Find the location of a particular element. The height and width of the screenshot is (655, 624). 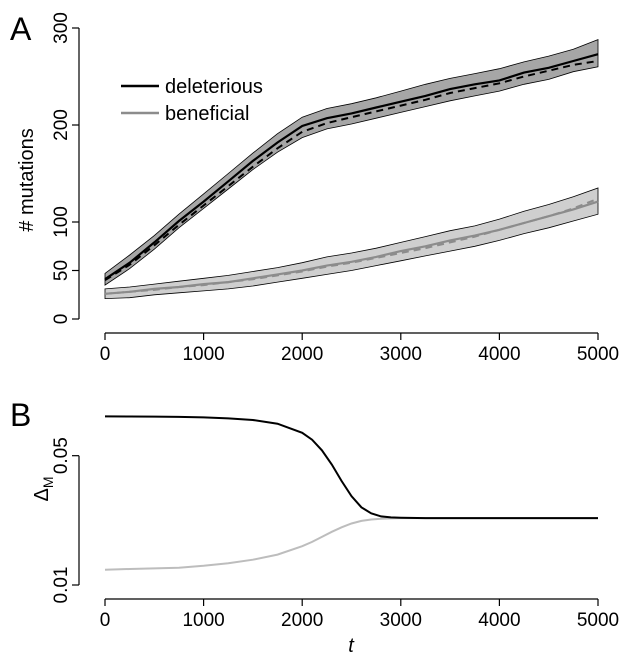

legend-label-deleterious: deleterious is located at coordinates (214, 87).